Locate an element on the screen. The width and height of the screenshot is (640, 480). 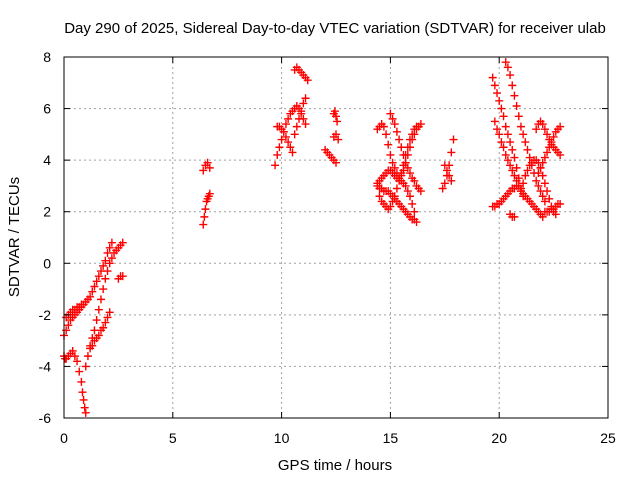
series-arc-d is located at coordinates (104, 304).